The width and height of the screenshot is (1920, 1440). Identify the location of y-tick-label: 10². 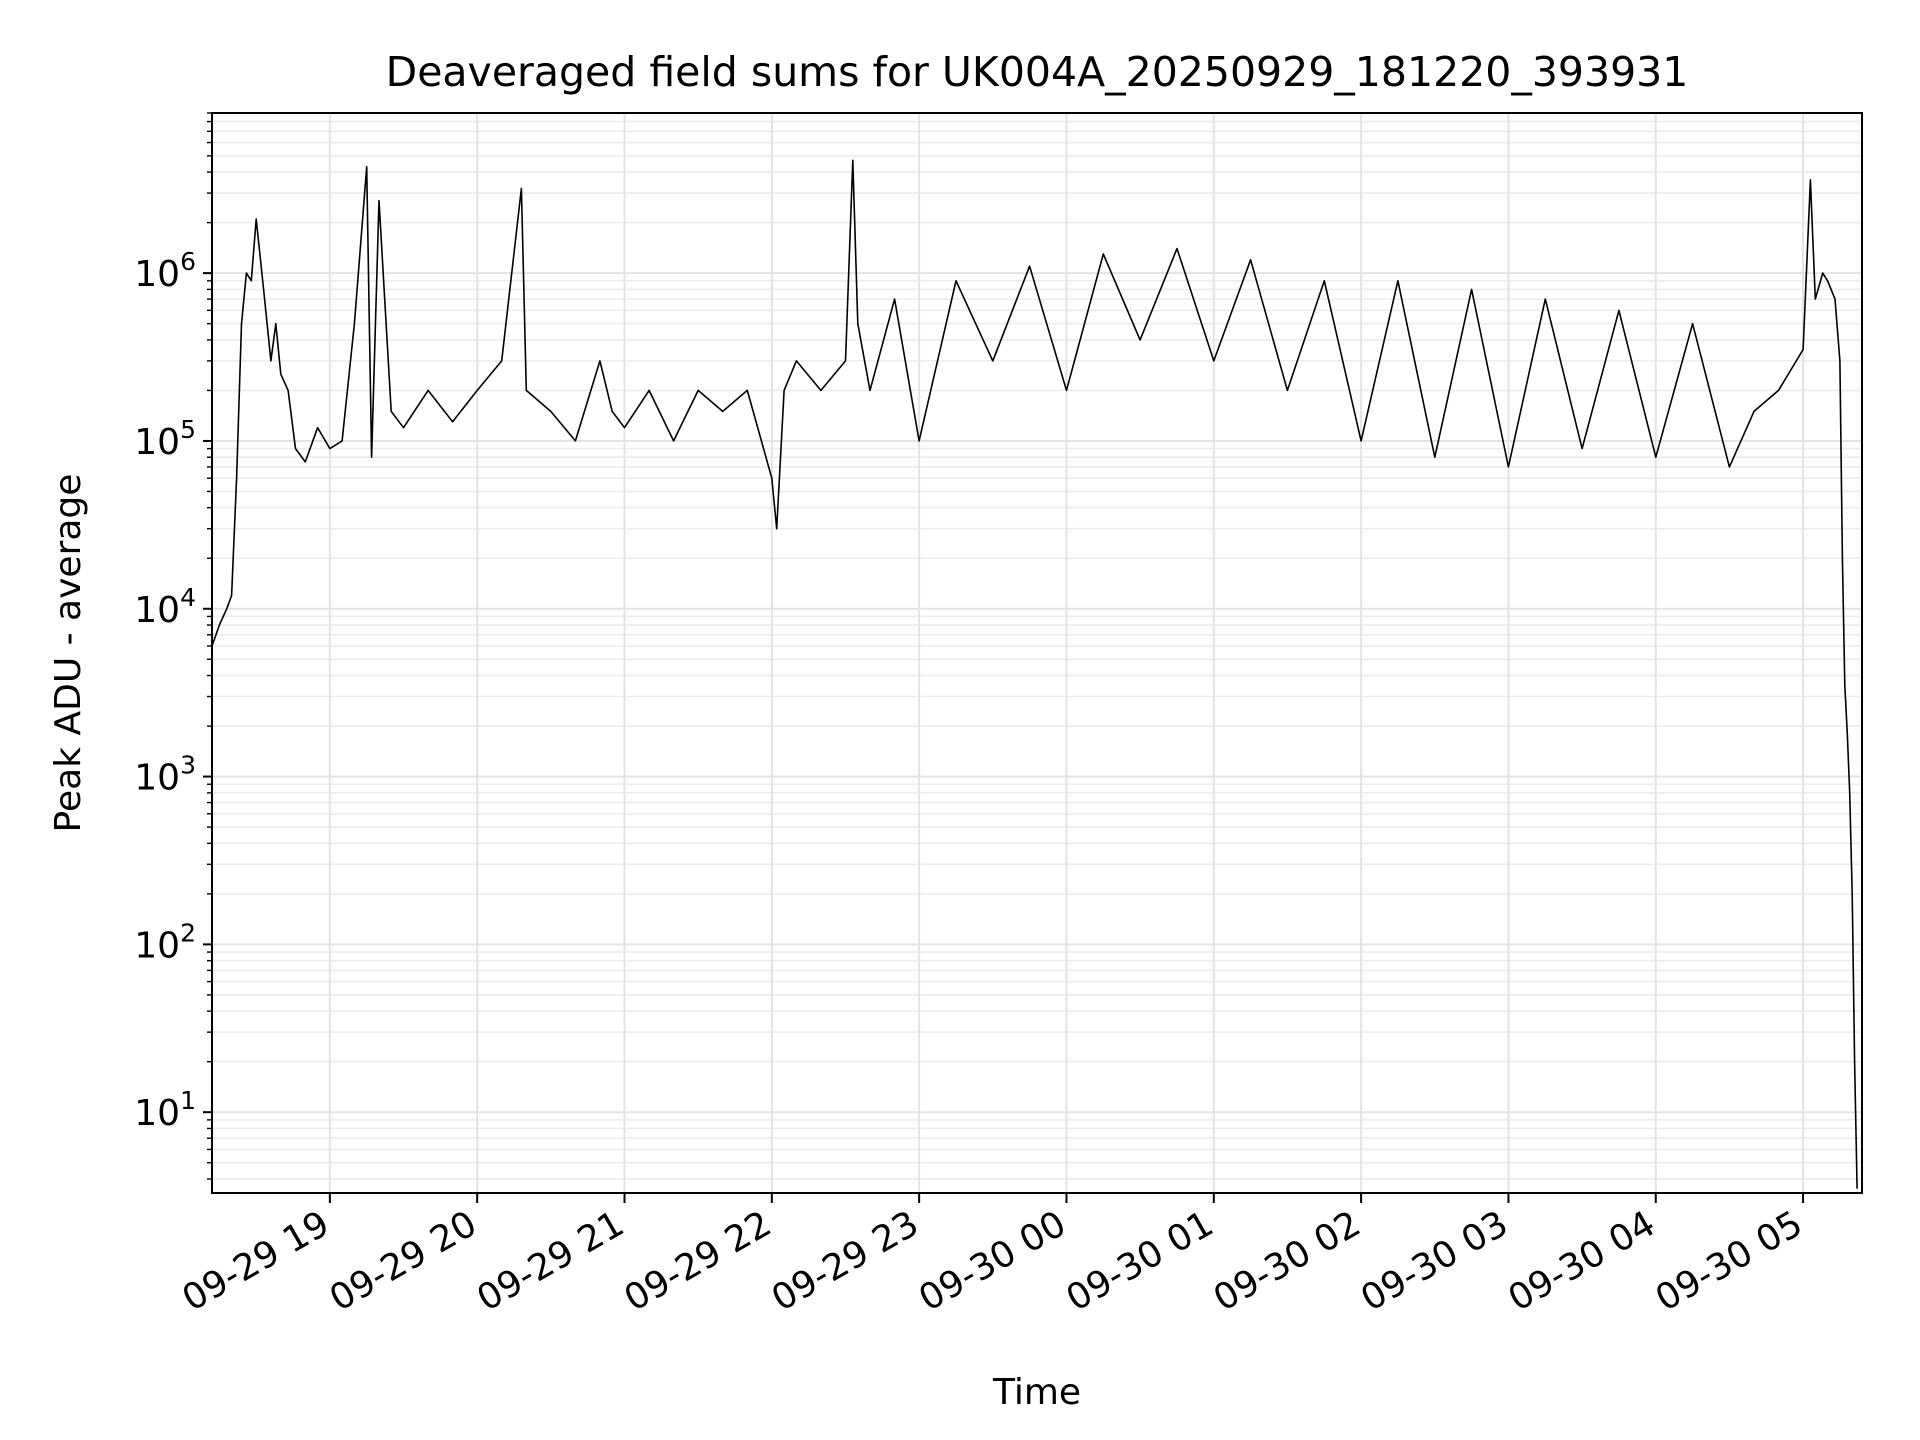
(165, 942).